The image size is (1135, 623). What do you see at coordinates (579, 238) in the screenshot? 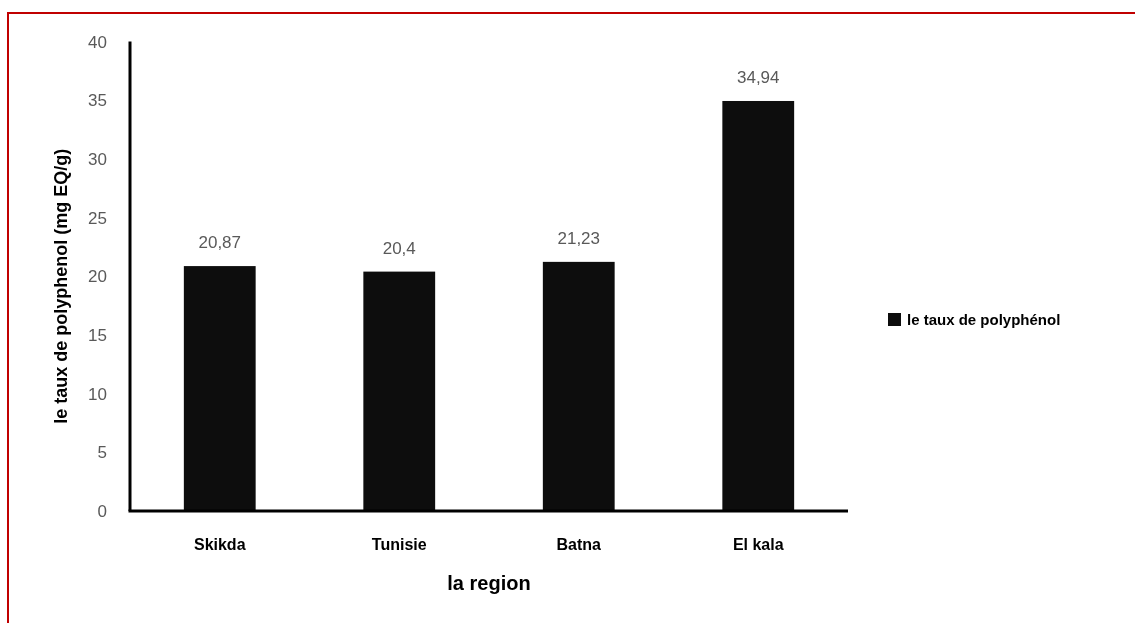
I see `data-label: 21,23` at bounding box center [579, 238].